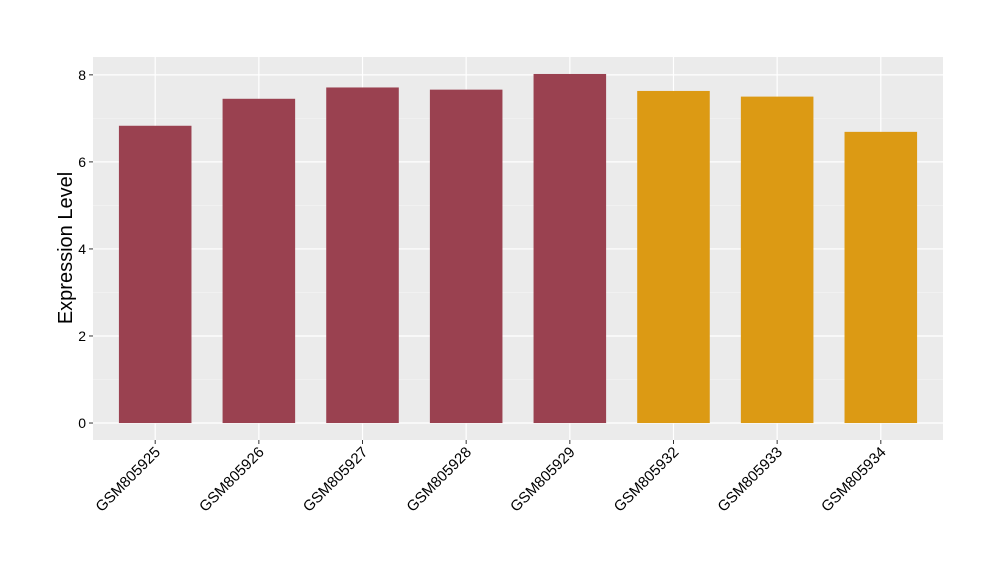 The image size is (1000, 585). What do you see at coordinates (750, 480) in the screenshot?
I see `x-tick-label: GSM805933` at bounding box center [750, 480].